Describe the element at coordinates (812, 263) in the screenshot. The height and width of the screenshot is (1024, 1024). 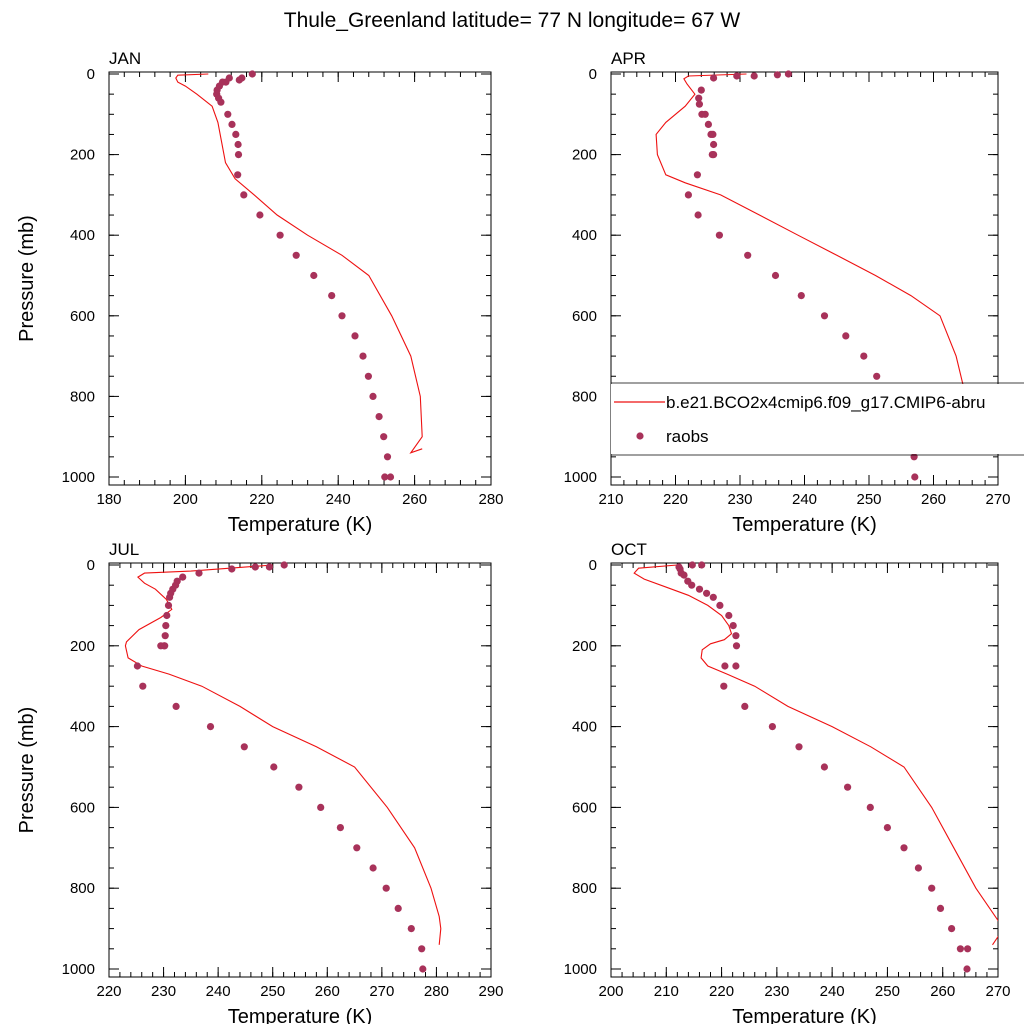
I see `model-profile-line` at that location.